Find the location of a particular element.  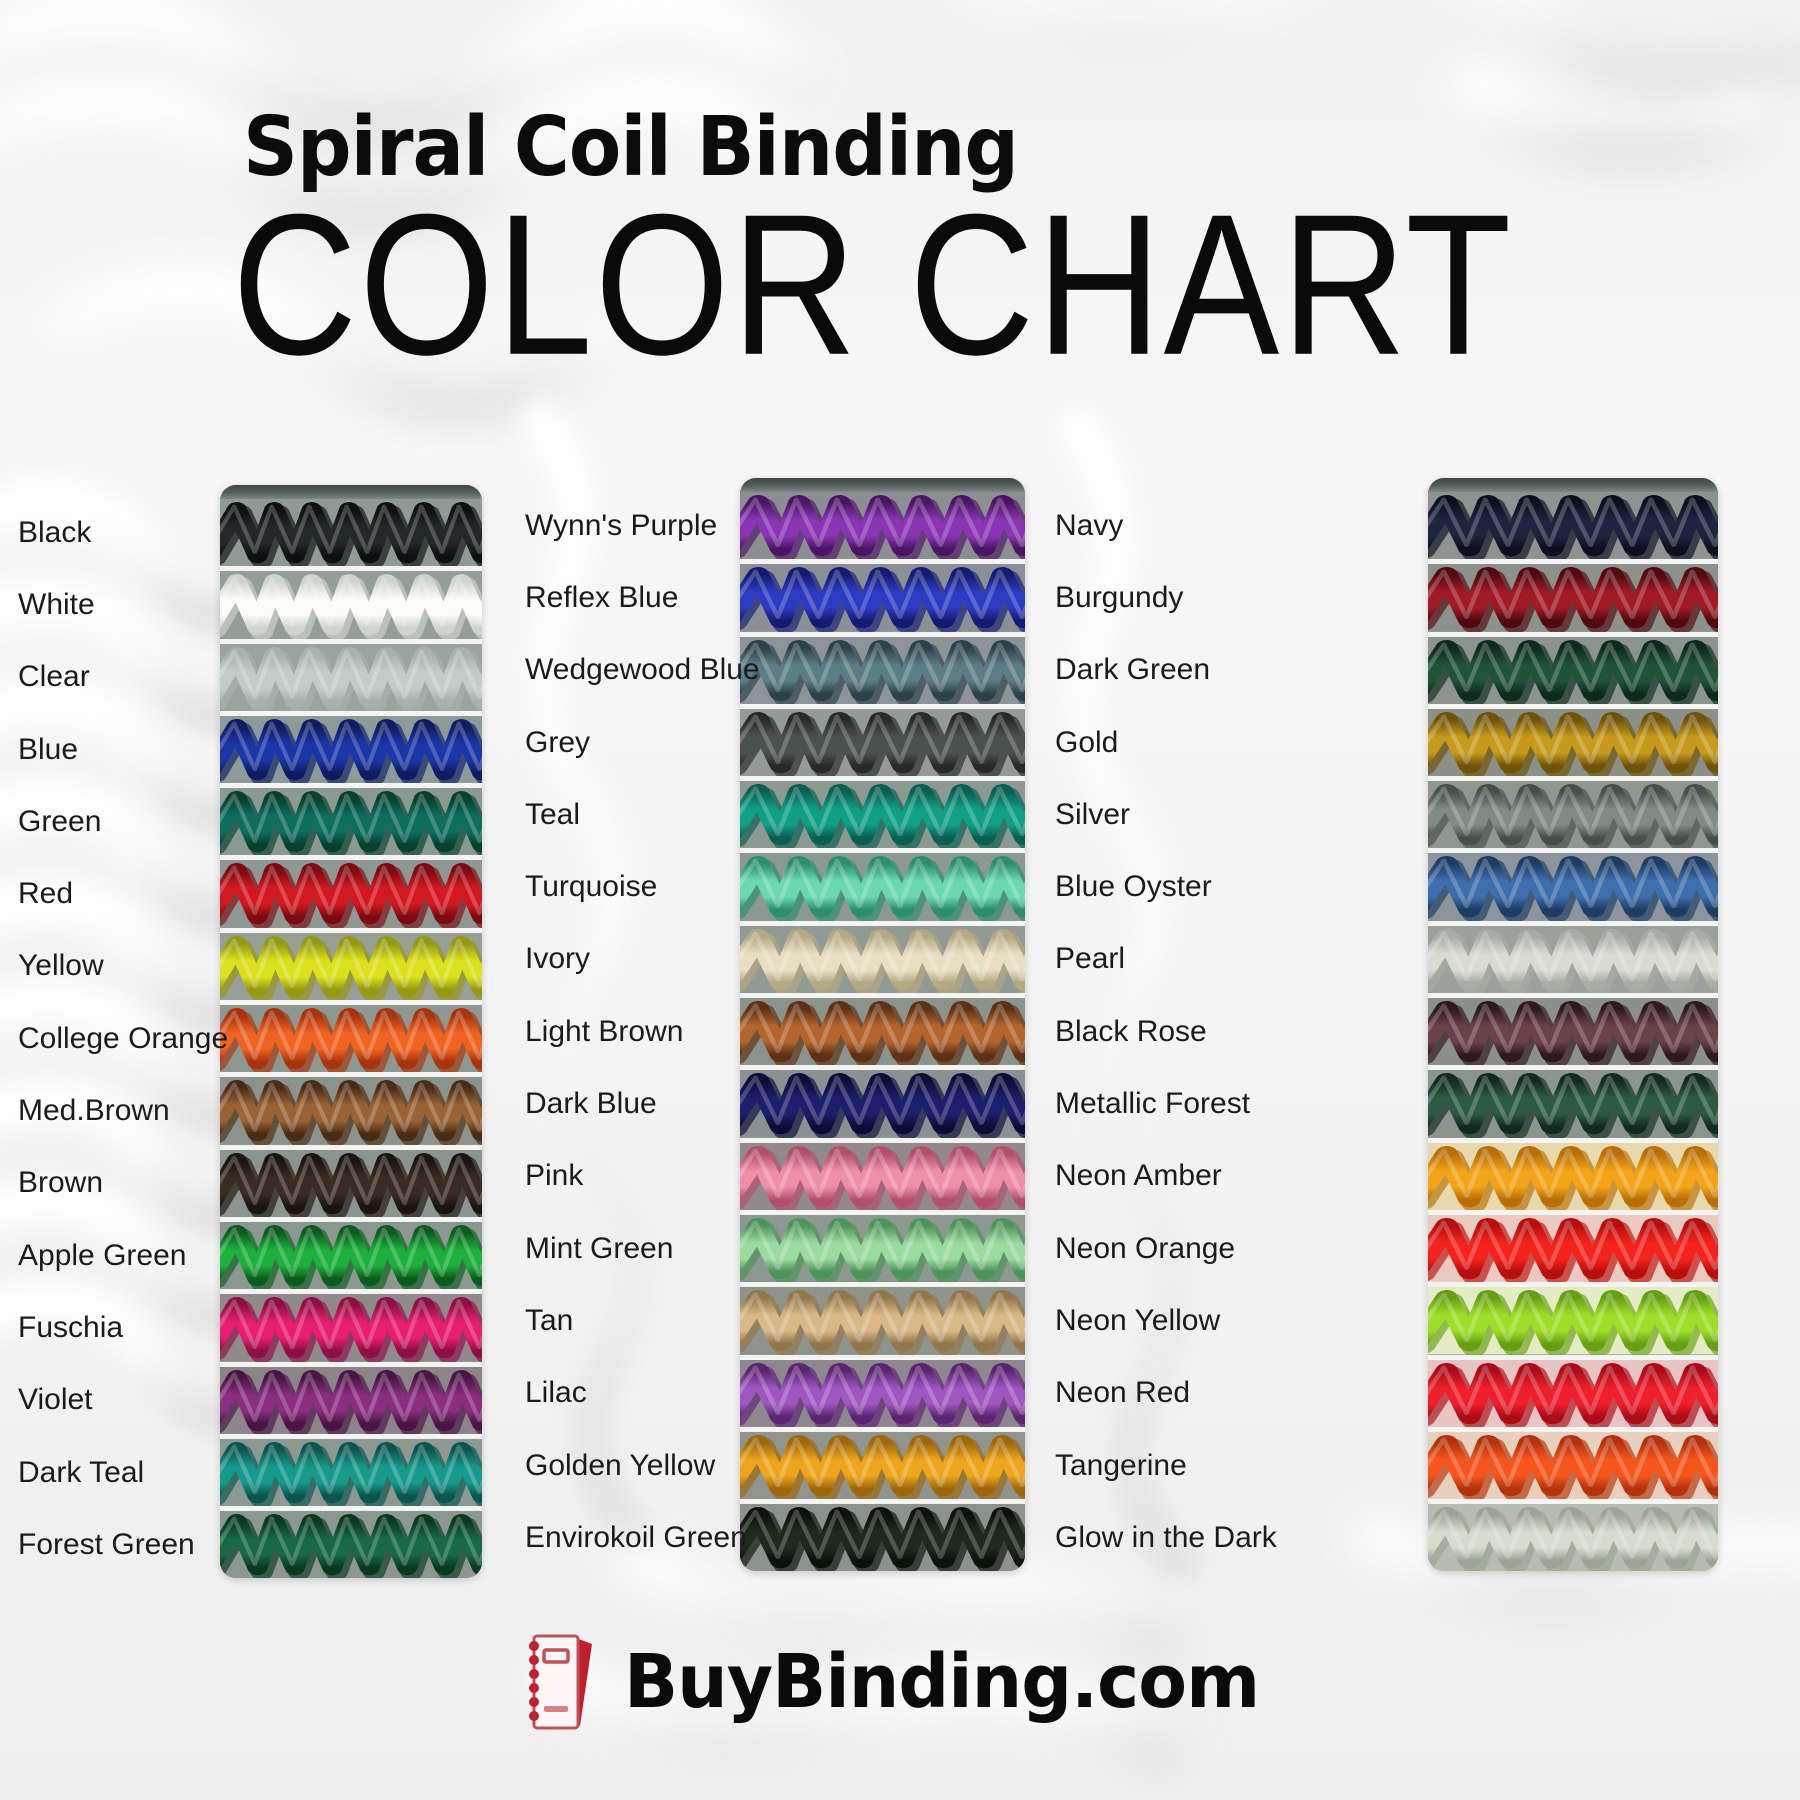

color-label: Wynn's Purple is located at coordinates (621, 525).